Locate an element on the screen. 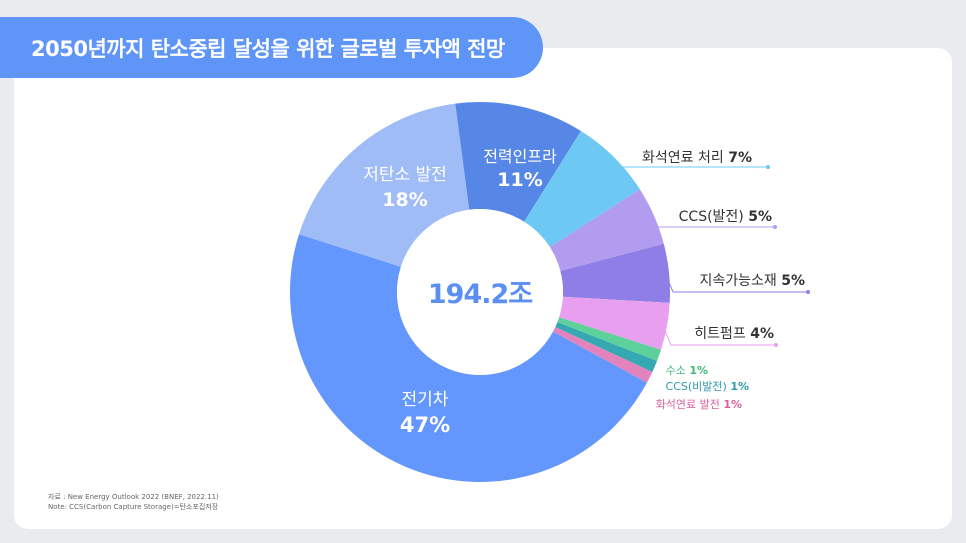 The height and width of the screenshot is (543, 966). leader-line-히트펌프 is located at coordinates (719, 335).